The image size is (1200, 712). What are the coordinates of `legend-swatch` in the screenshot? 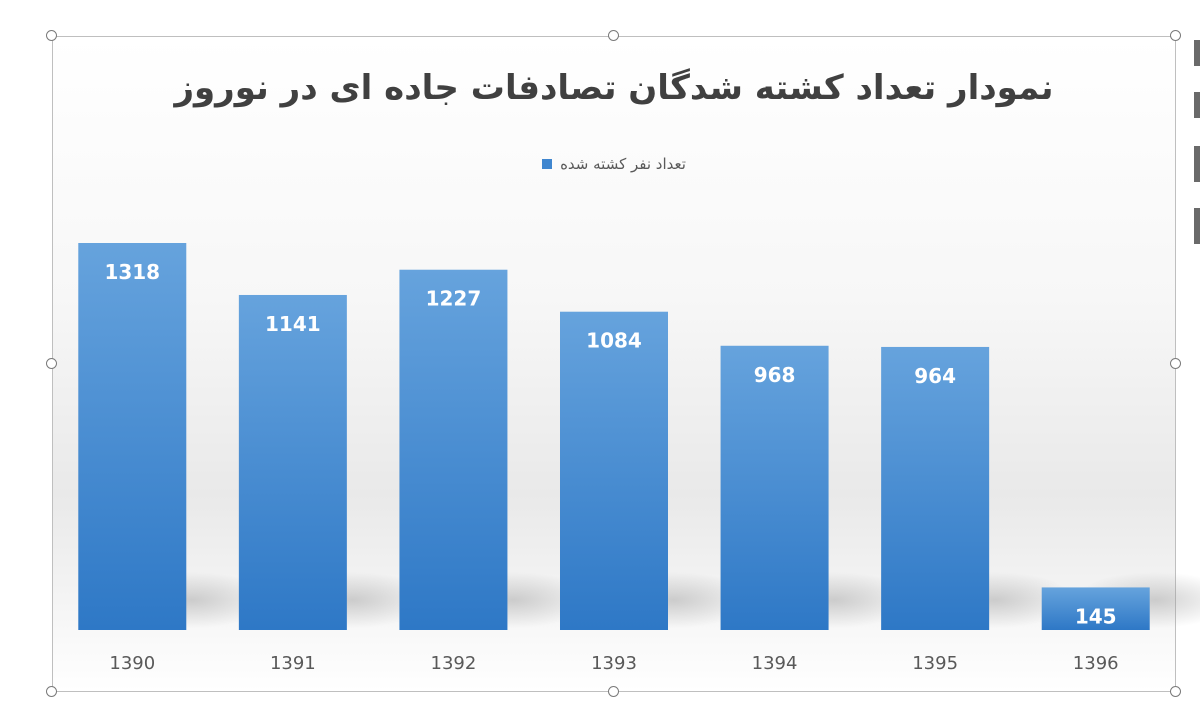 It's located at (547, 164).